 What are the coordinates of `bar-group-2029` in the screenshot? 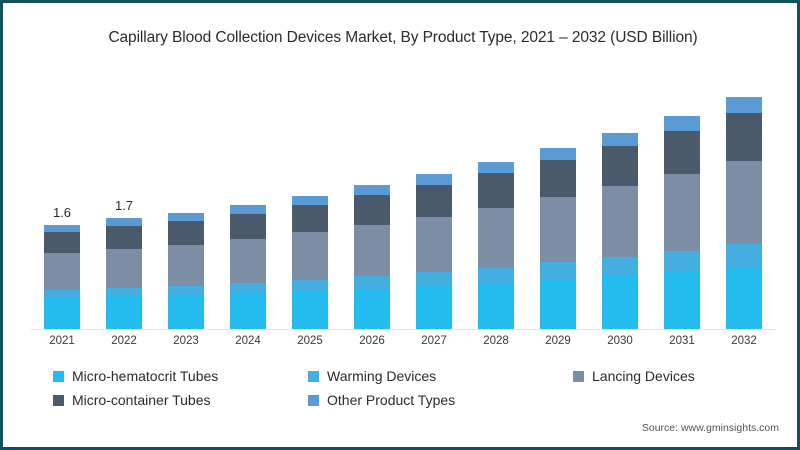 It's located at (558, 238).